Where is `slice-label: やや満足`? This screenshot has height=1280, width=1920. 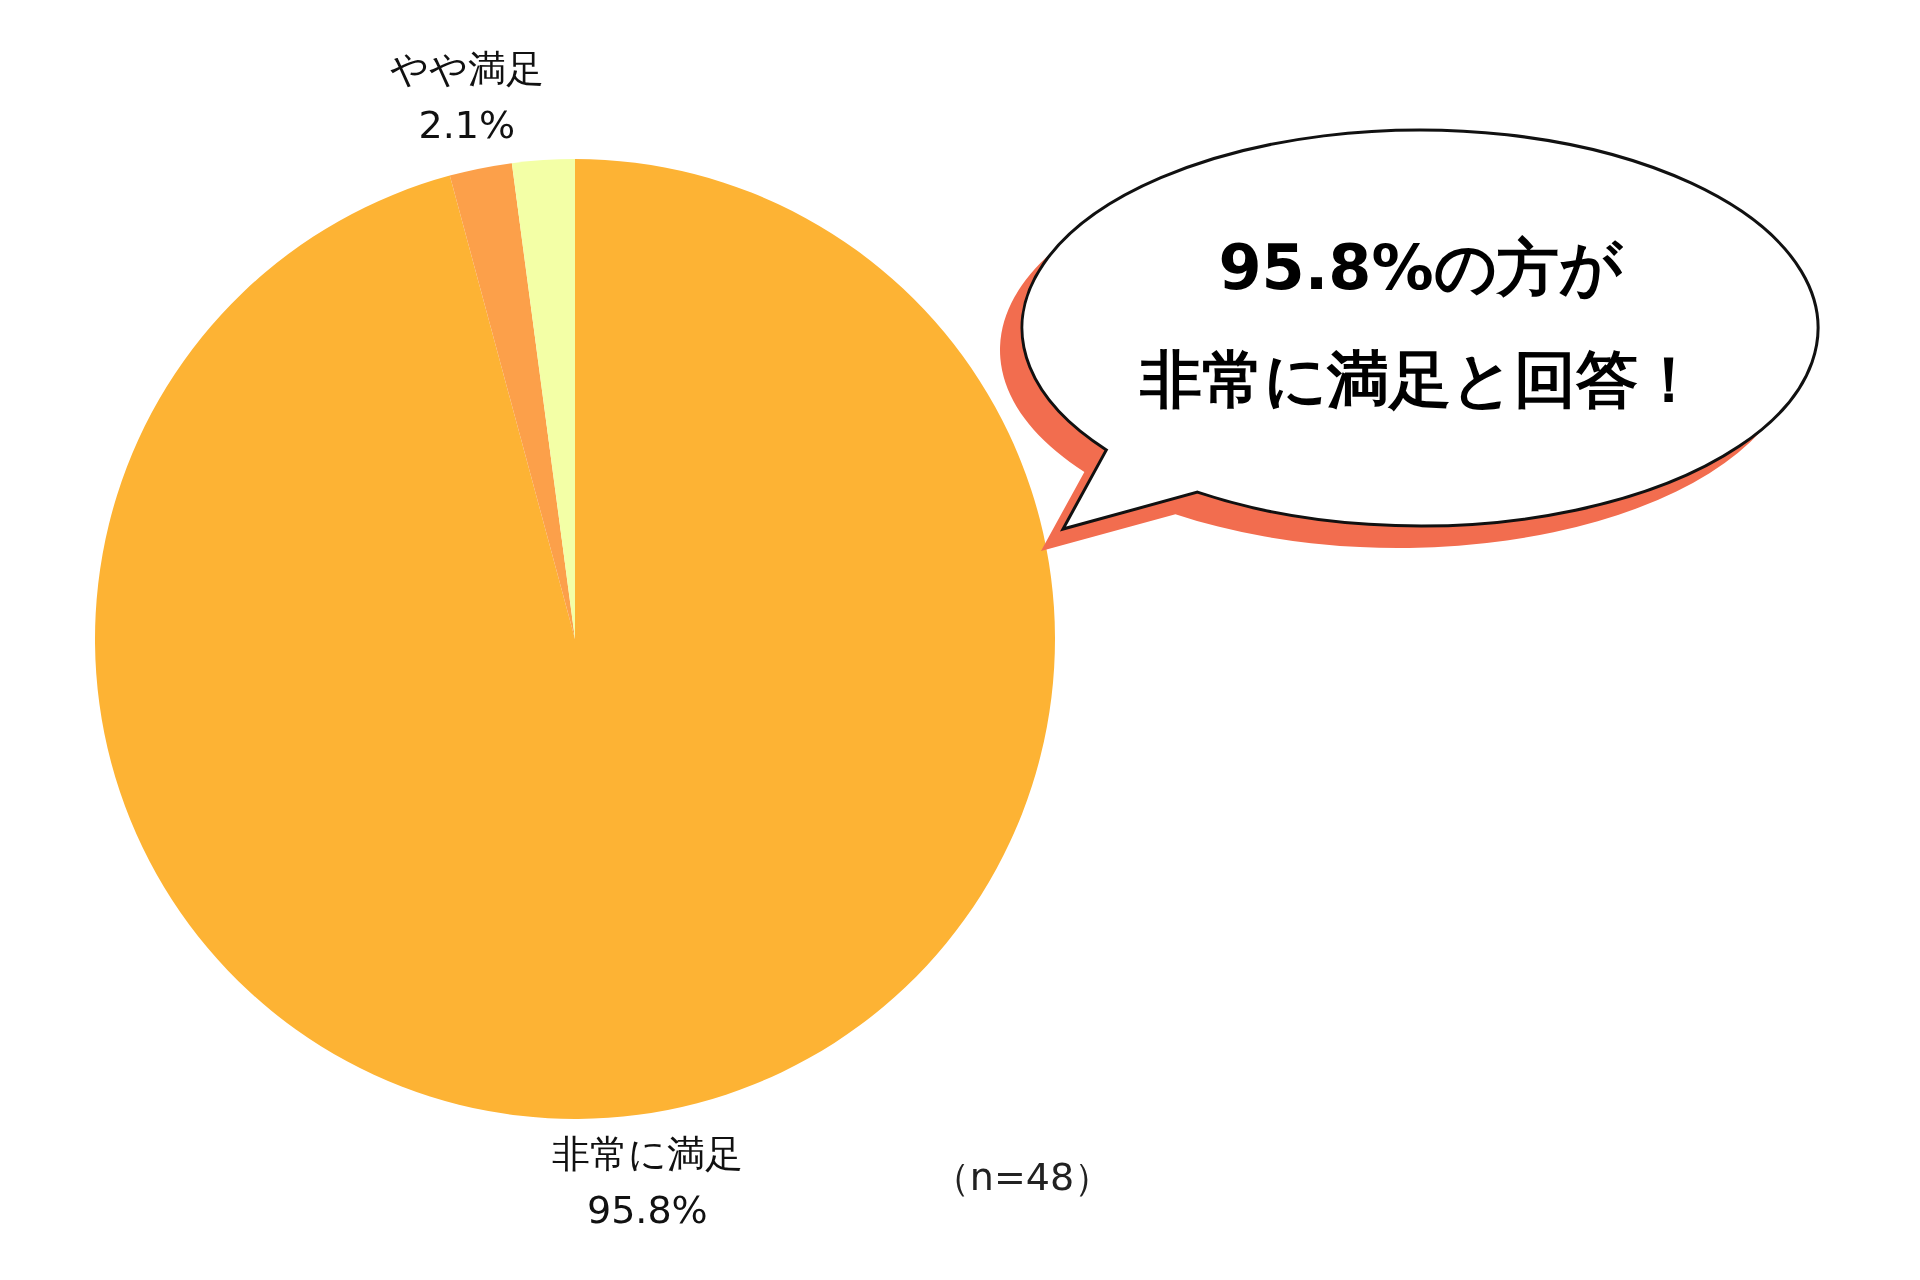
slice-label: やや満足 is located at coordinates (466, 69).